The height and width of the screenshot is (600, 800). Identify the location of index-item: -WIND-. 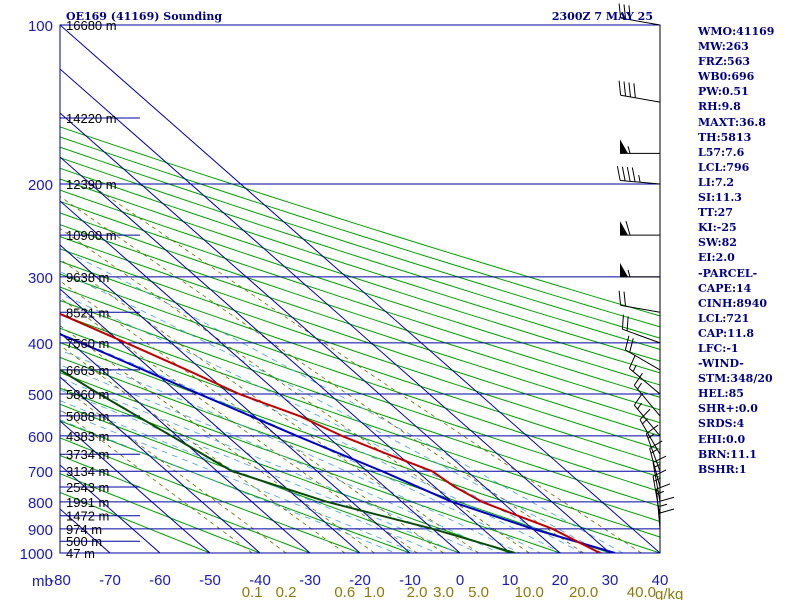
(721, 364).